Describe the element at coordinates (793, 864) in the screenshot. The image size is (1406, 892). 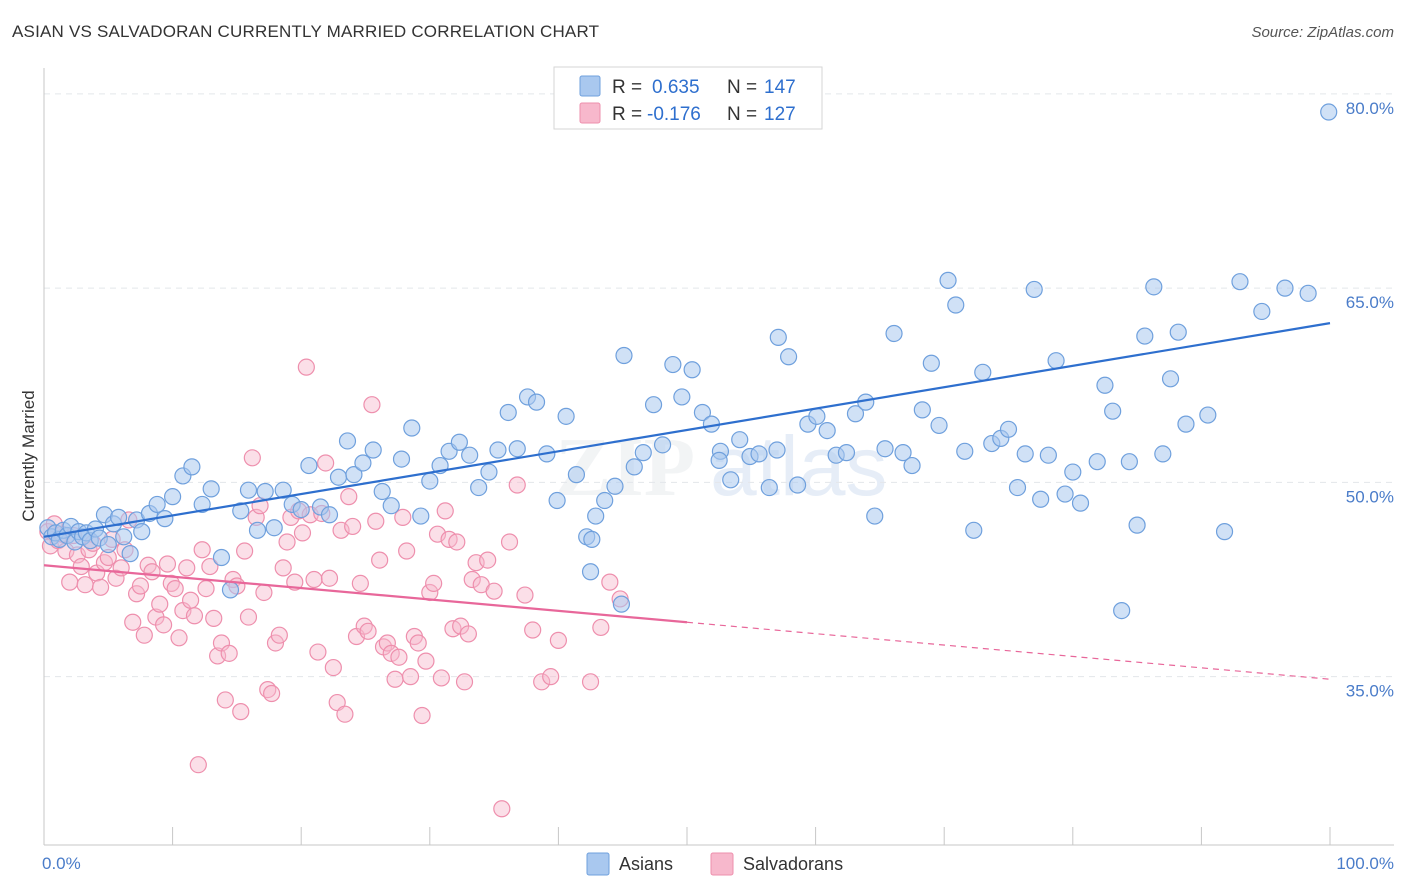
I see `salvadorans-legend-label: Salvadorans` at that location.